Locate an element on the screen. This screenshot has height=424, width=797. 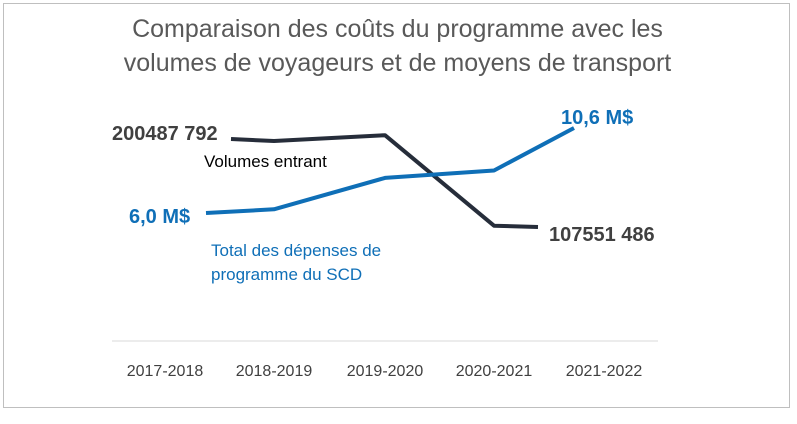
volumes-end-label: 107551 486 is located at coordinates (602, 235).